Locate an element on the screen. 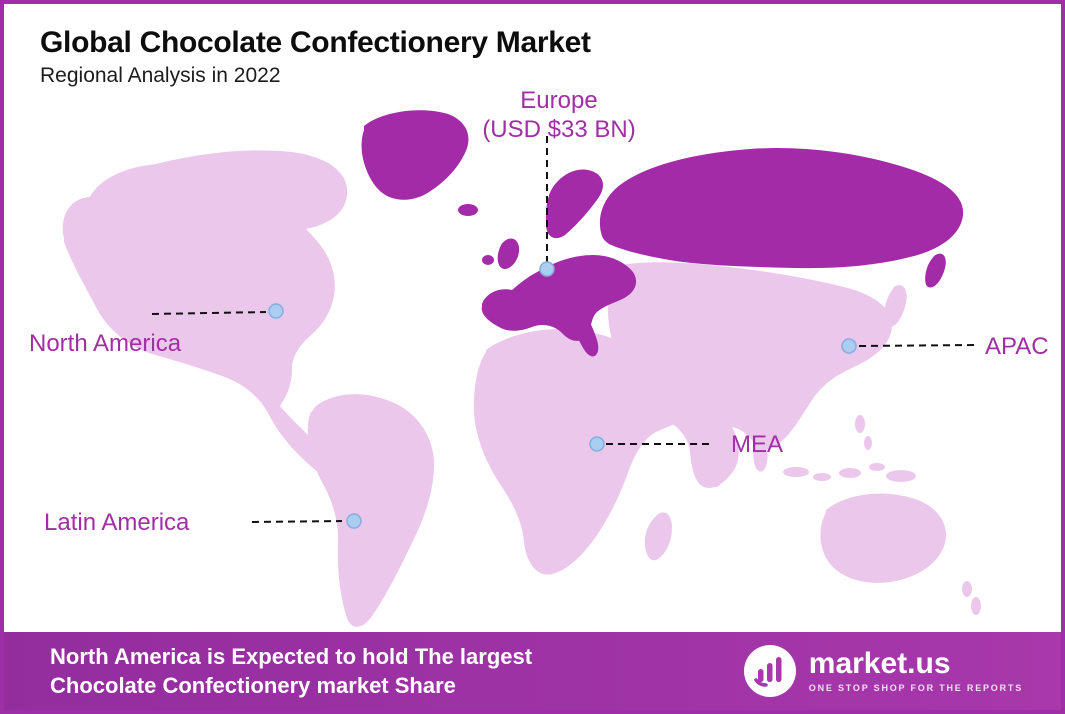 This screenshot has width=1065, height=714. label-europe-value: (USD $33 BN) is located at coordinates (559, 129).